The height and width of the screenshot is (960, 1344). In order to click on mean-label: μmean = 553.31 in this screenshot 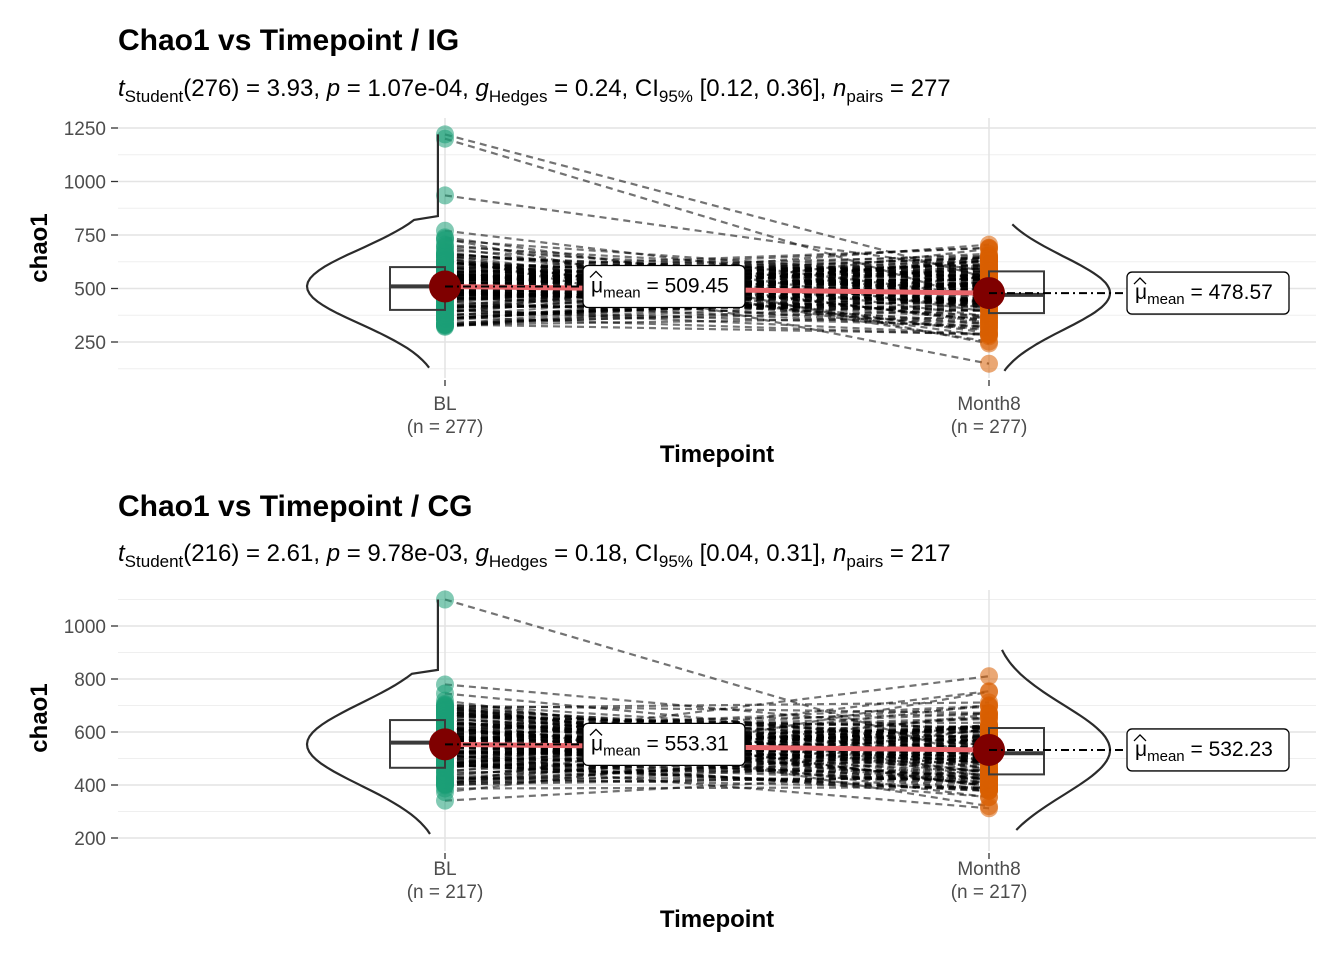, I will do `click(660, 745)`.